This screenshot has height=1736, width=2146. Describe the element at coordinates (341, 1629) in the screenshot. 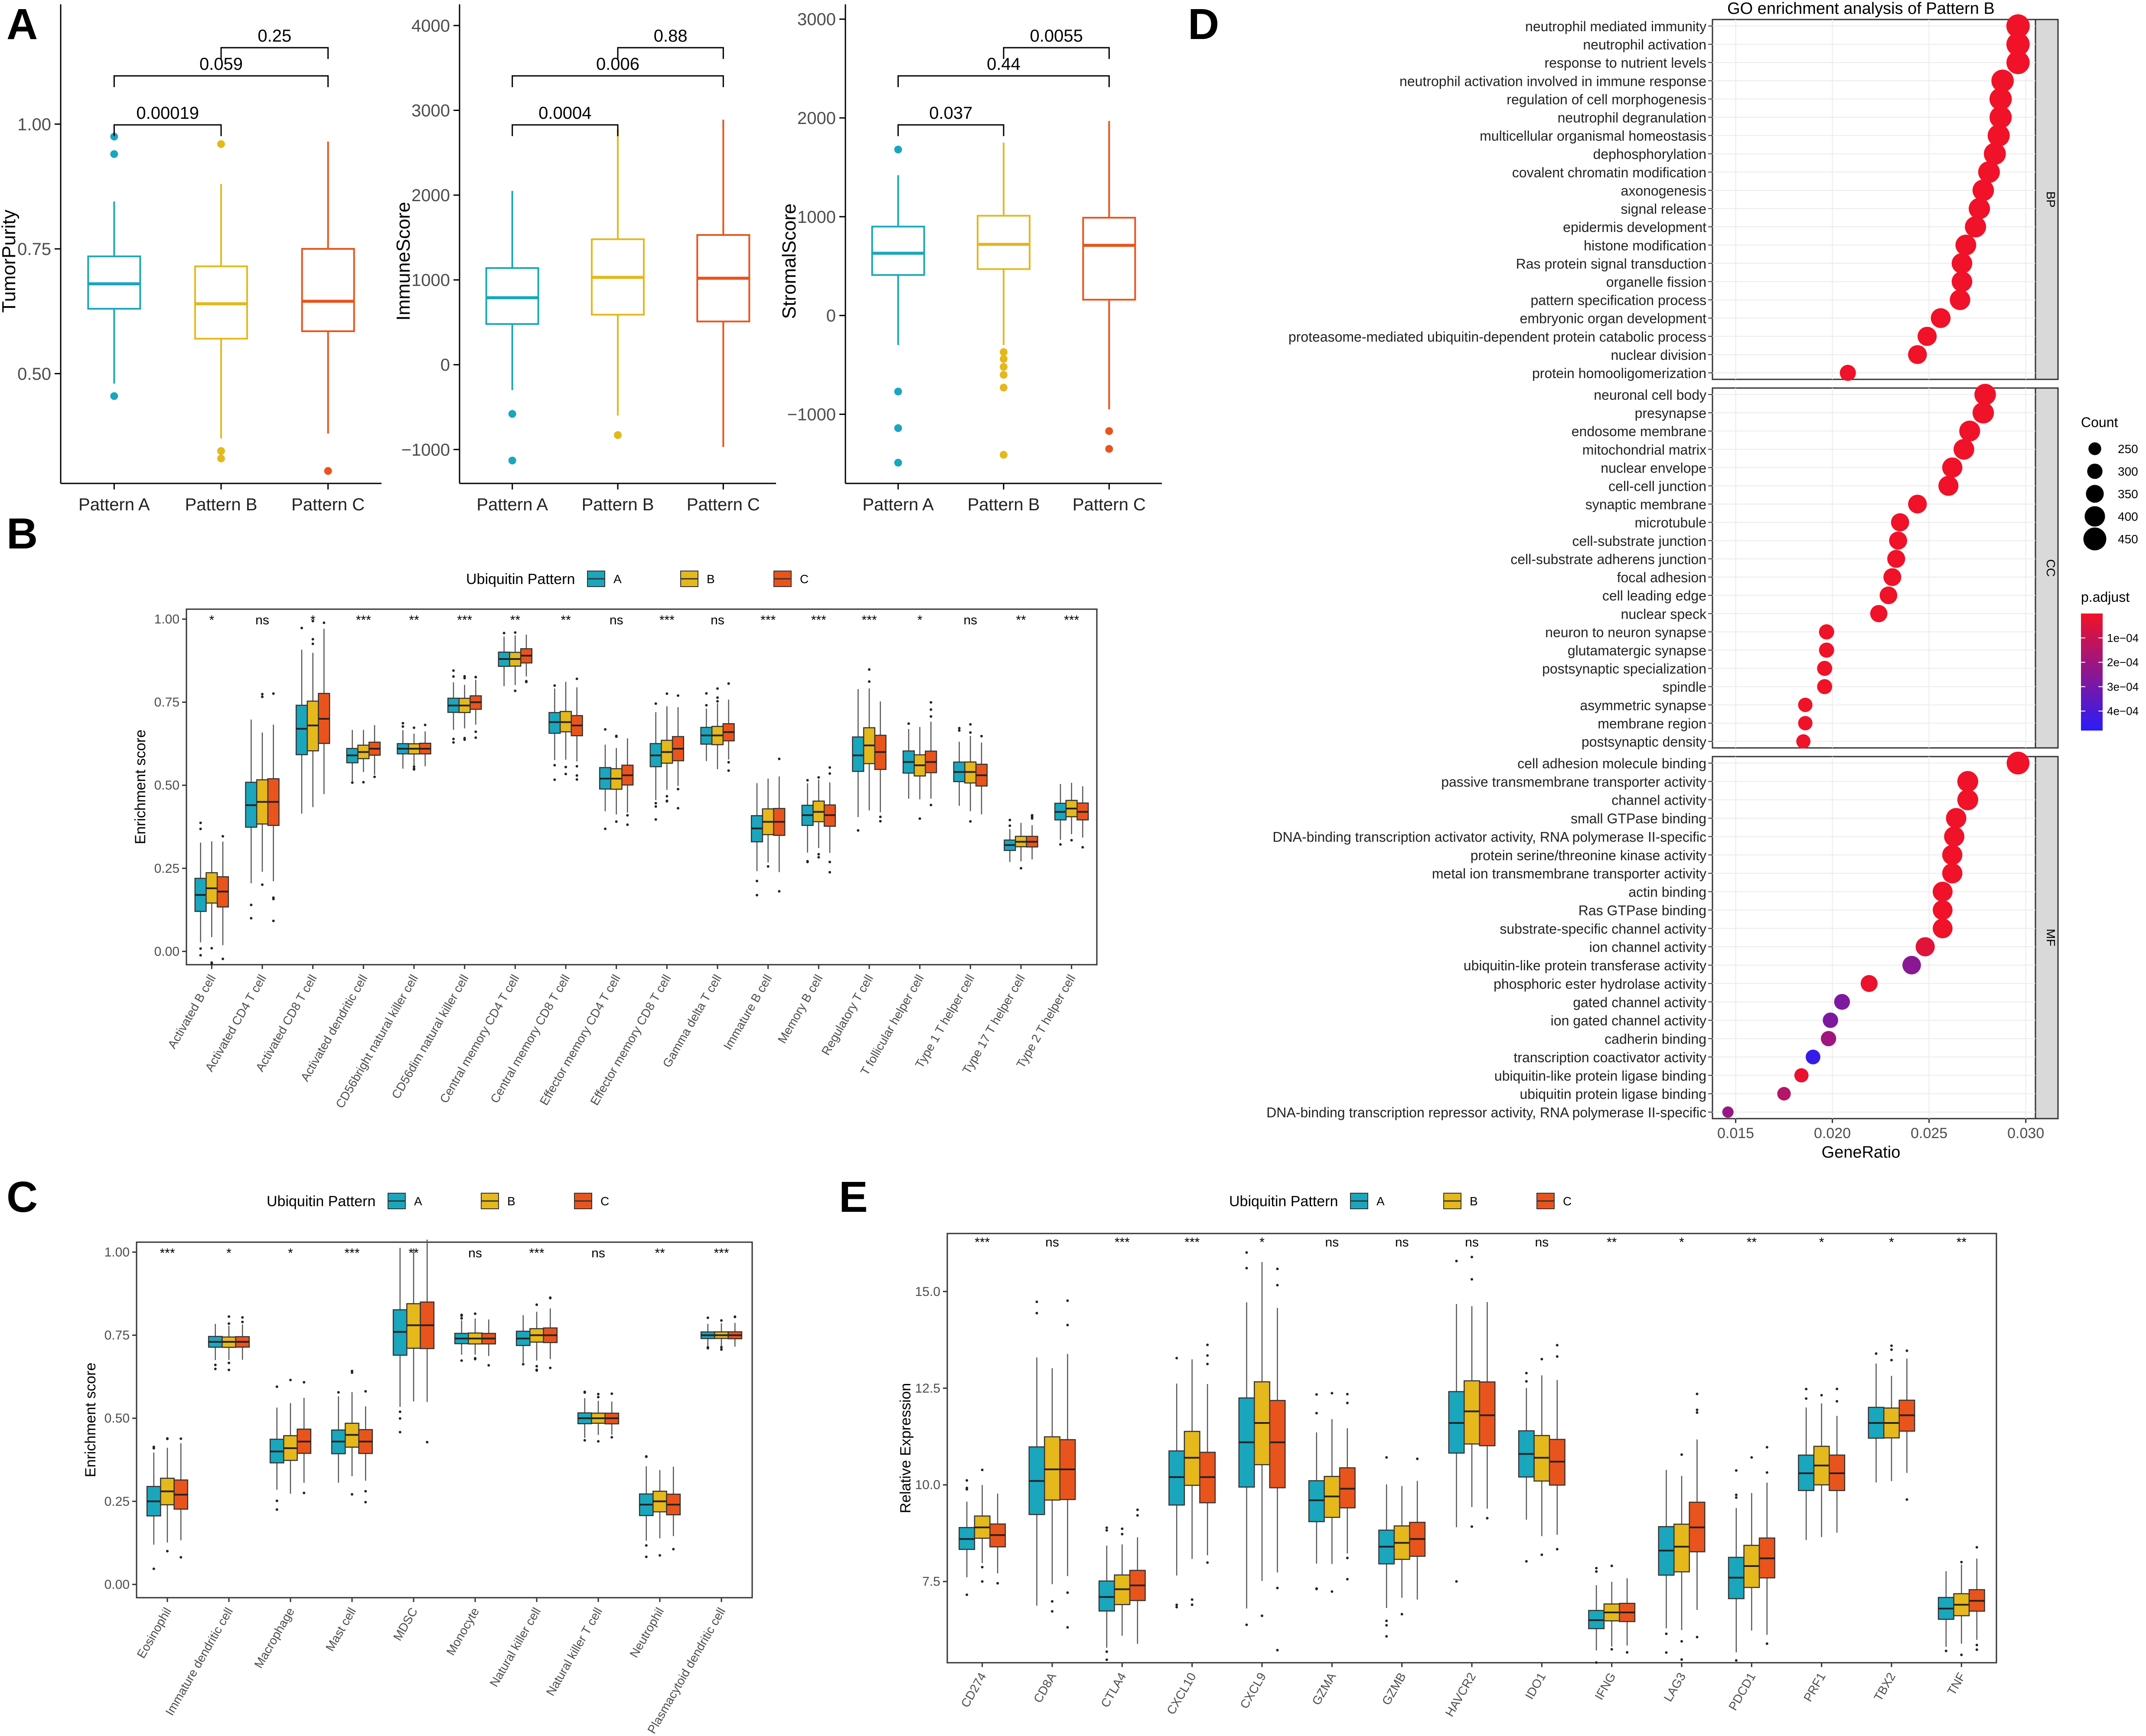

I see `x-tick-label: Mast cell` at that location.